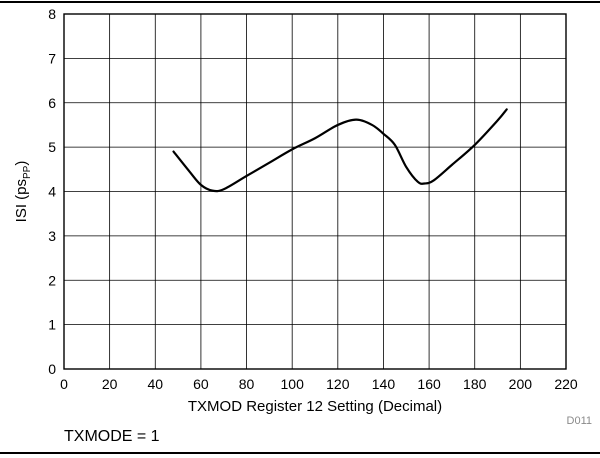 Image resolution: width=600 pixels, height=458 pixels. I want to click on x-tick-label-3: 60, so click(201, 384).